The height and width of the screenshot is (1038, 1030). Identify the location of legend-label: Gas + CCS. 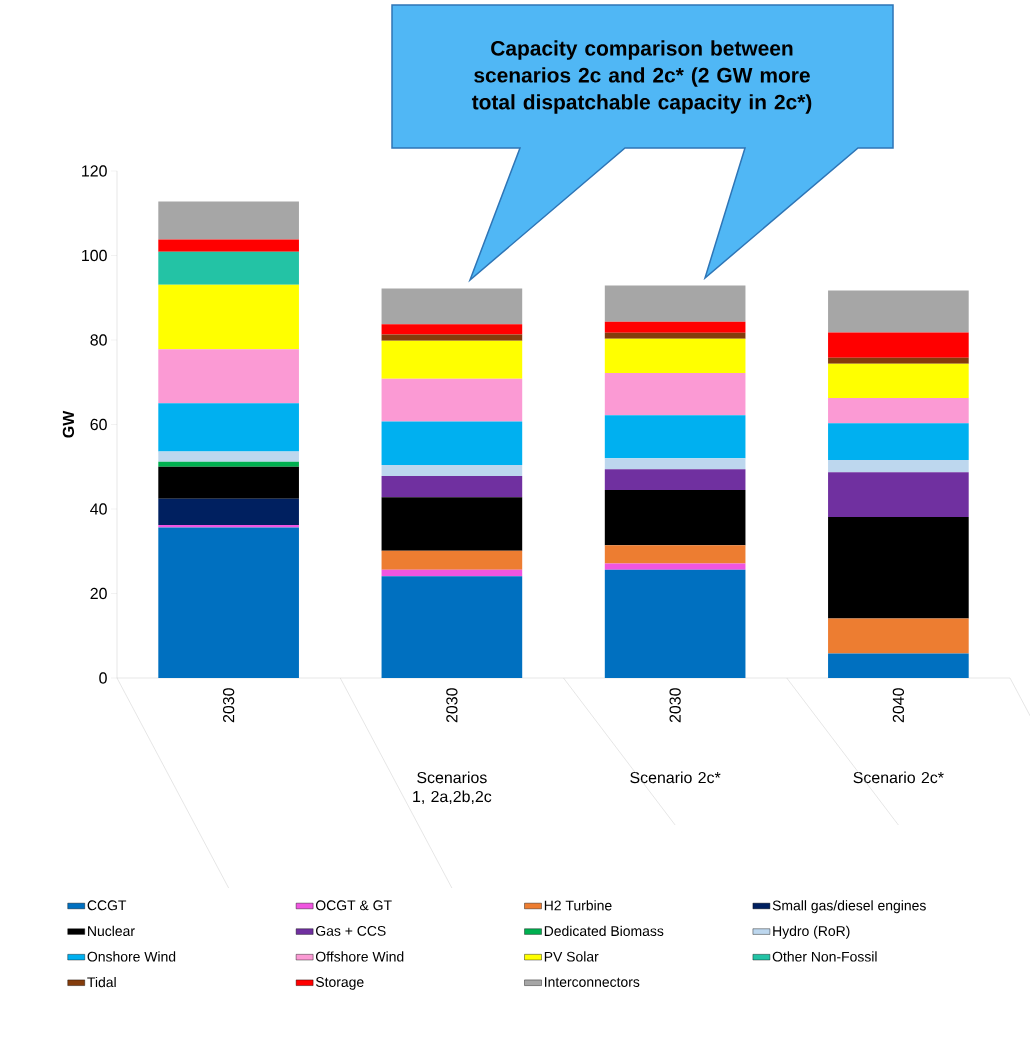
(351, 930).